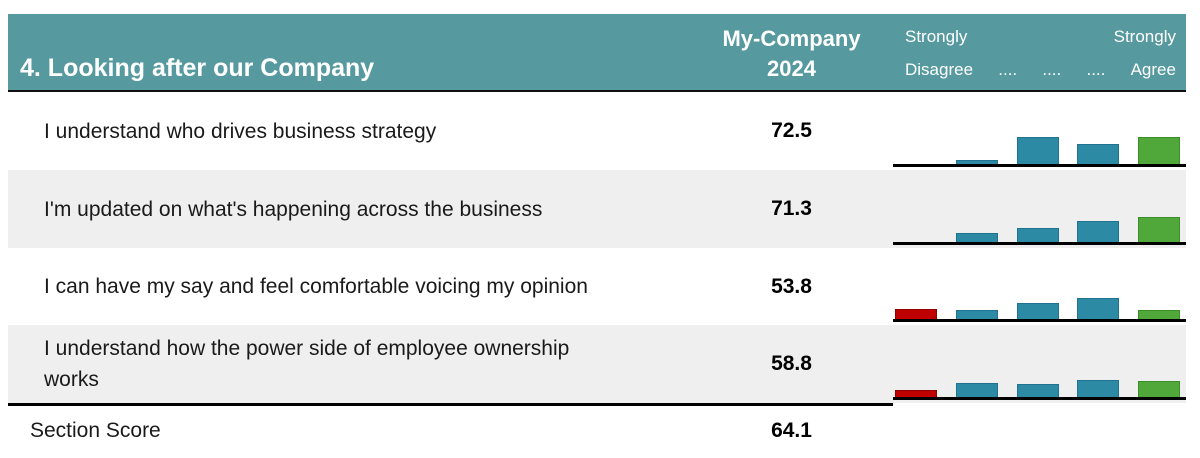  I want to click on likert-strongly-left-label: Strongly, so click(936, 36).